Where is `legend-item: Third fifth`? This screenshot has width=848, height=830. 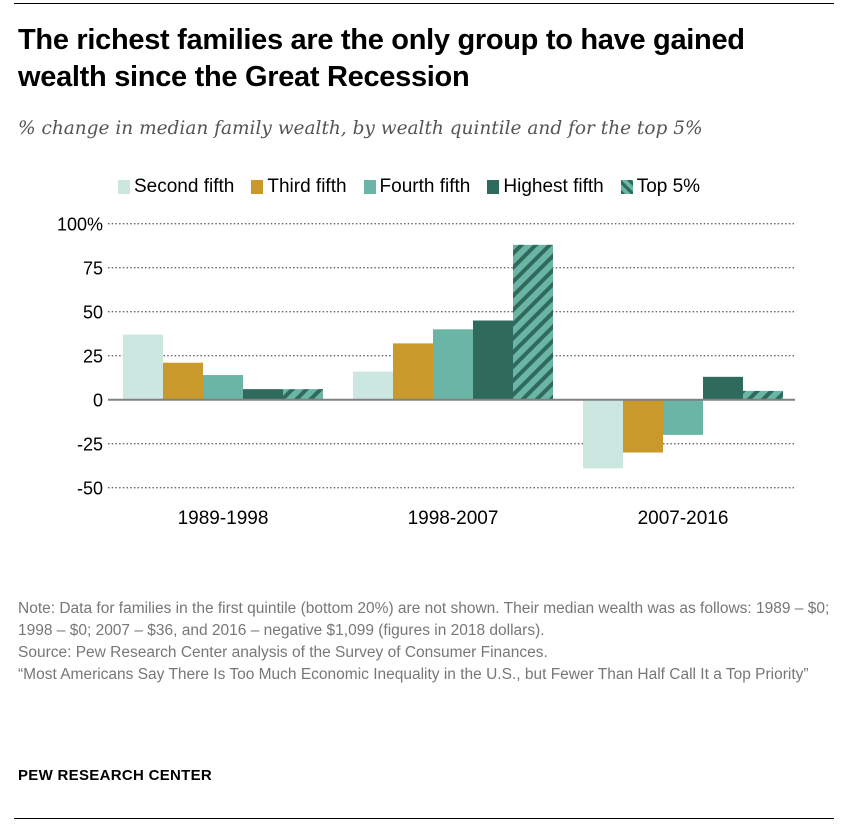
legend-item: Third fifth is located at coordinates (299, 187).